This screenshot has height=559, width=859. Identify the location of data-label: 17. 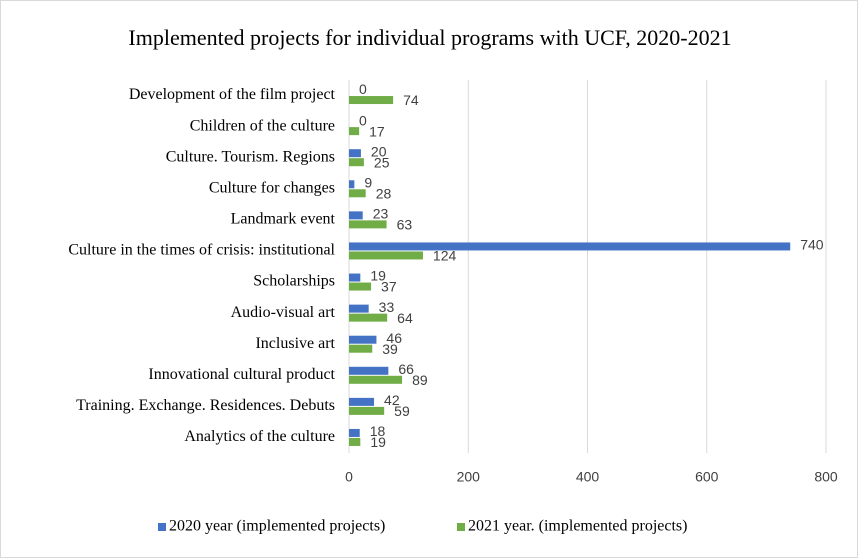
(377, 131).